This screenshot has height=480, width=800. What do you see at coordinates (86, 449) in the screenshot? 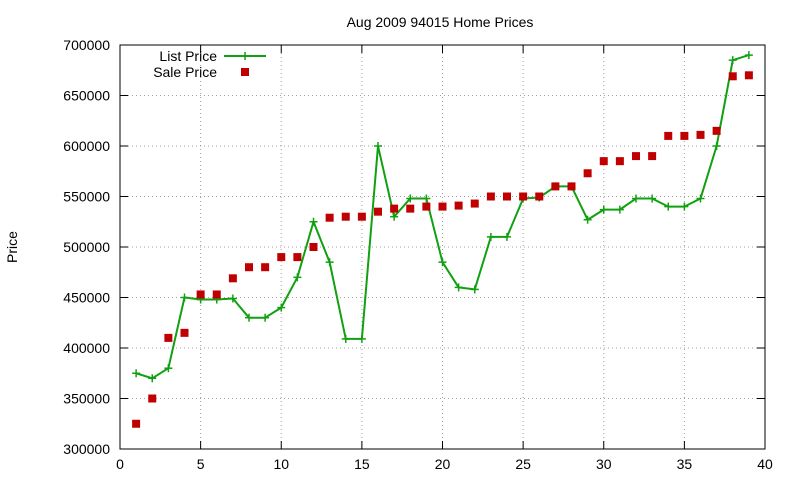
I see `y-tick-label: 300000` at bounding box center [86, 449].